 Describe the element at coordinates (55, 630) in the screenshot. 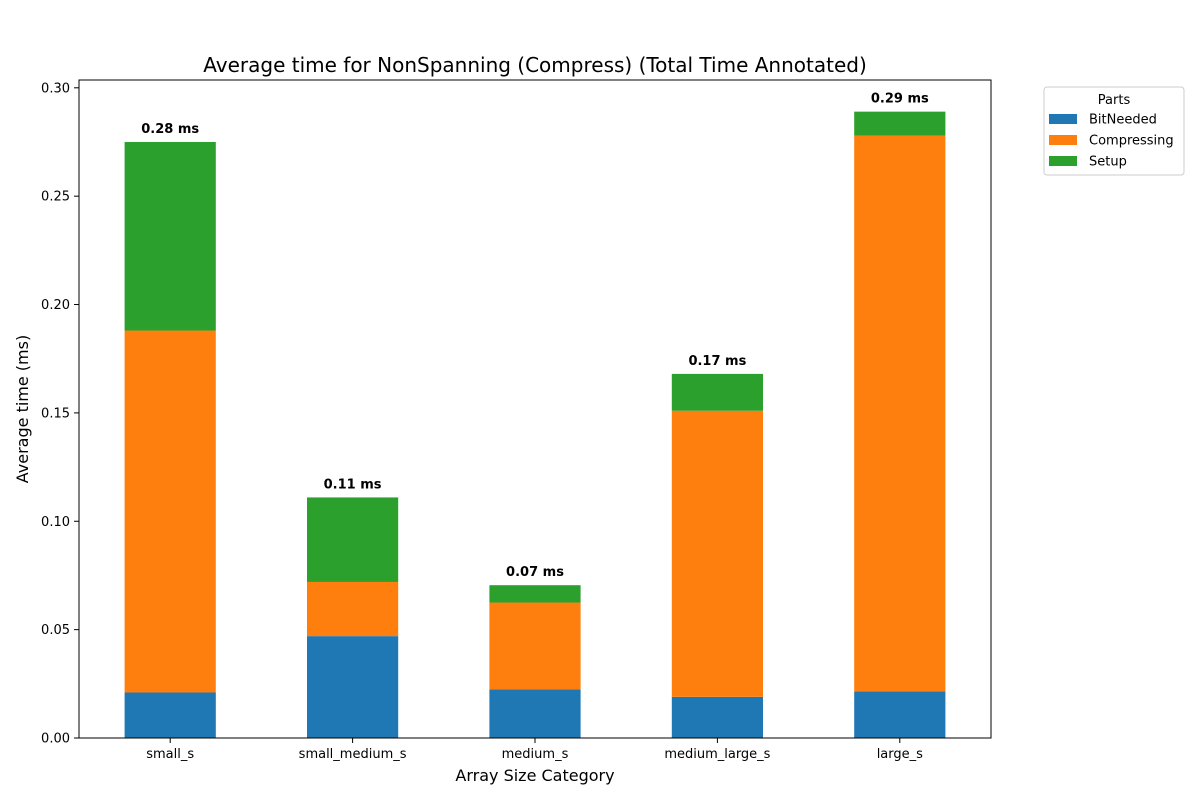

I see `y-tick-label: 0.05` at that location.